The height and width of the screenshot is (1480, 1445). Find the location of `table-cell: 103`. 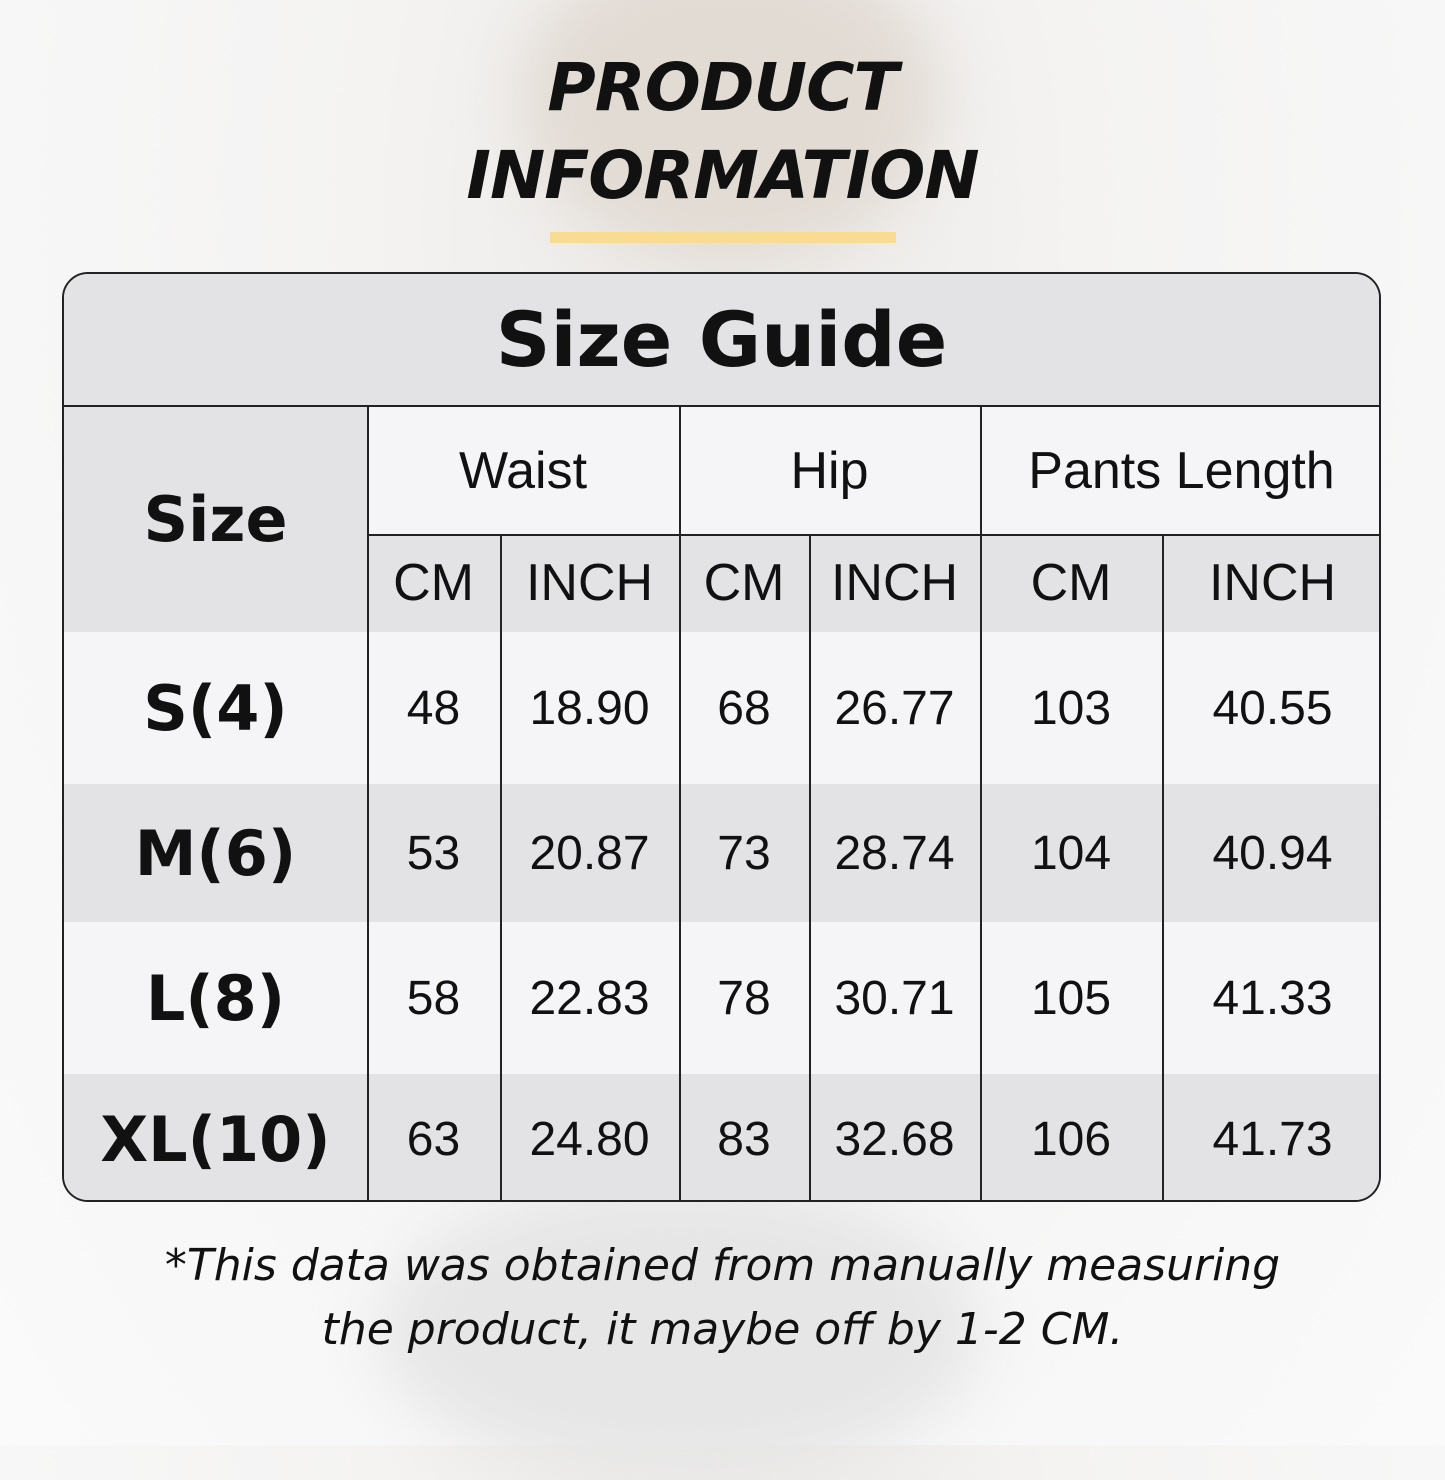

table-cell: 103 is located at coordinates (1071, 708).